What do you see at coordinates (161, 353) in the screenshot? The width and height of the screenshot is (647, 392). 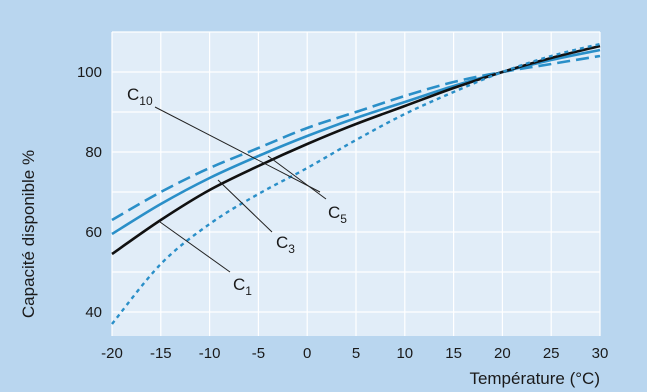 I see `x-tick-label: -15` at bounding box center [161, 353].